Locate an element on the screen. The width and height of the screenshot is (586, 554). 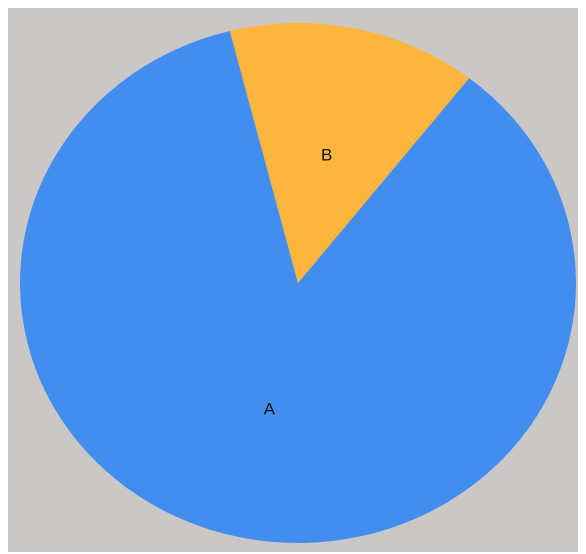
pie-labels: AB is located at coordinates (298, 281).